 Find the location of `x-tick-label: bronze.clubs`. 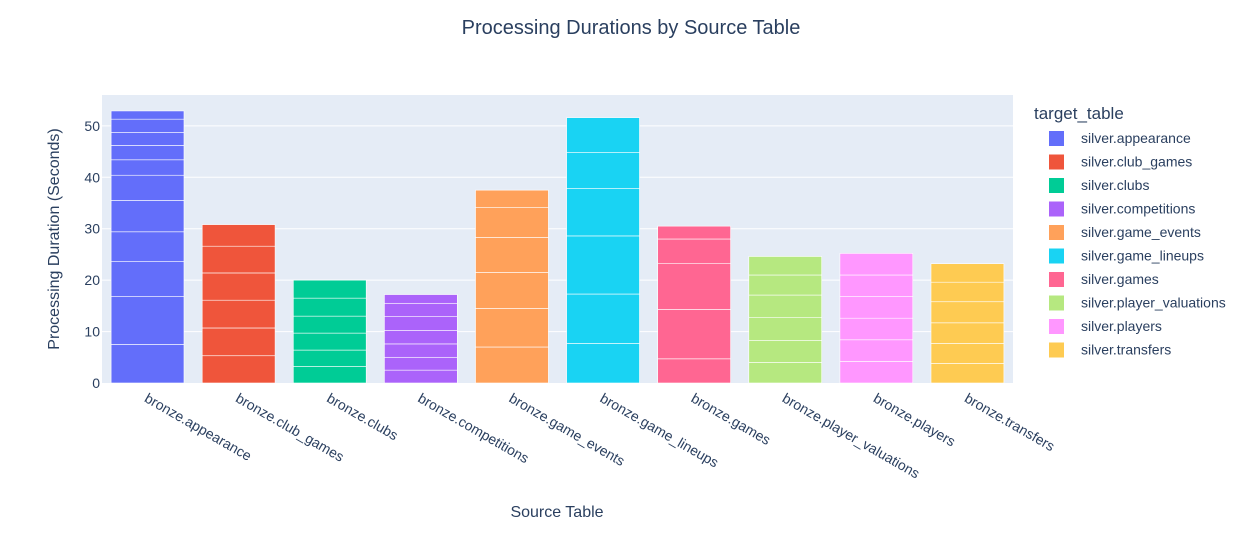

x-tick-label: bronze.clubs is located at coordinates (362, 417).